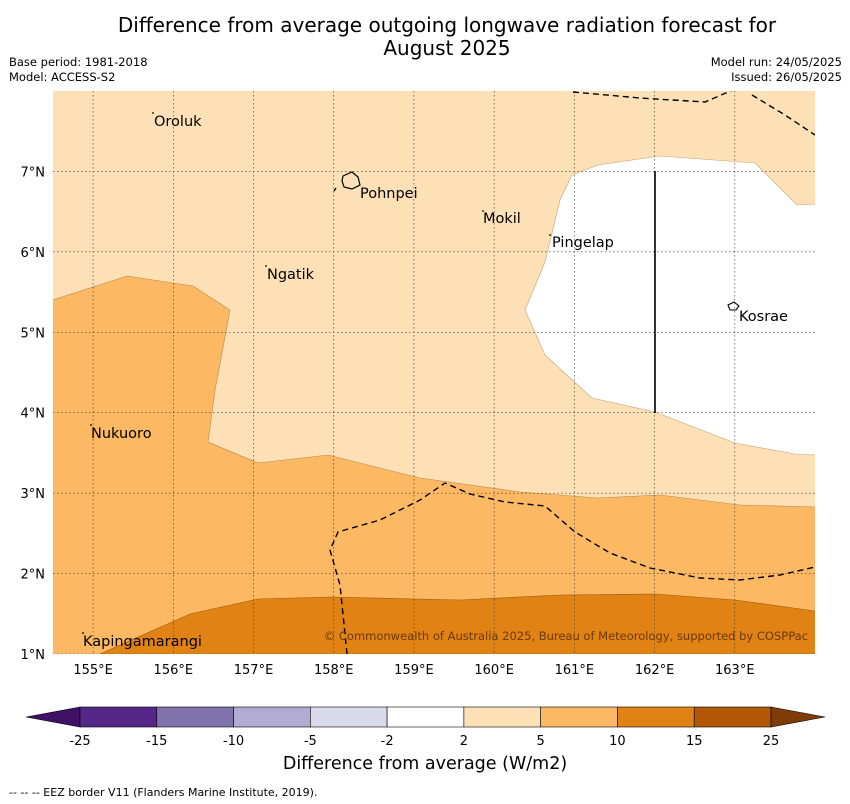 The height and width of the screenshot is (804, 850). Describe the element at coordinates (652, 97) in the screenshot. I see `eez-border-north` at that location.